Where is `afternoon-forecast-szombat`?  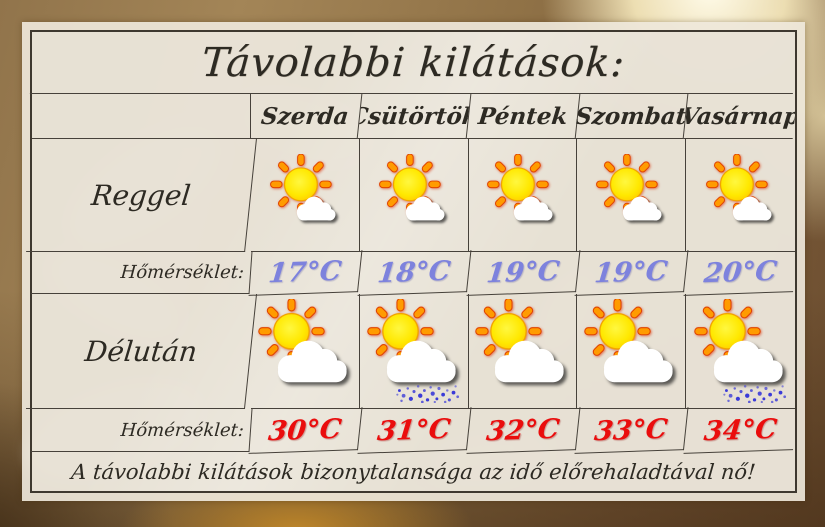 afternoon-forecast-szombat is located at coordinates (632, 351).